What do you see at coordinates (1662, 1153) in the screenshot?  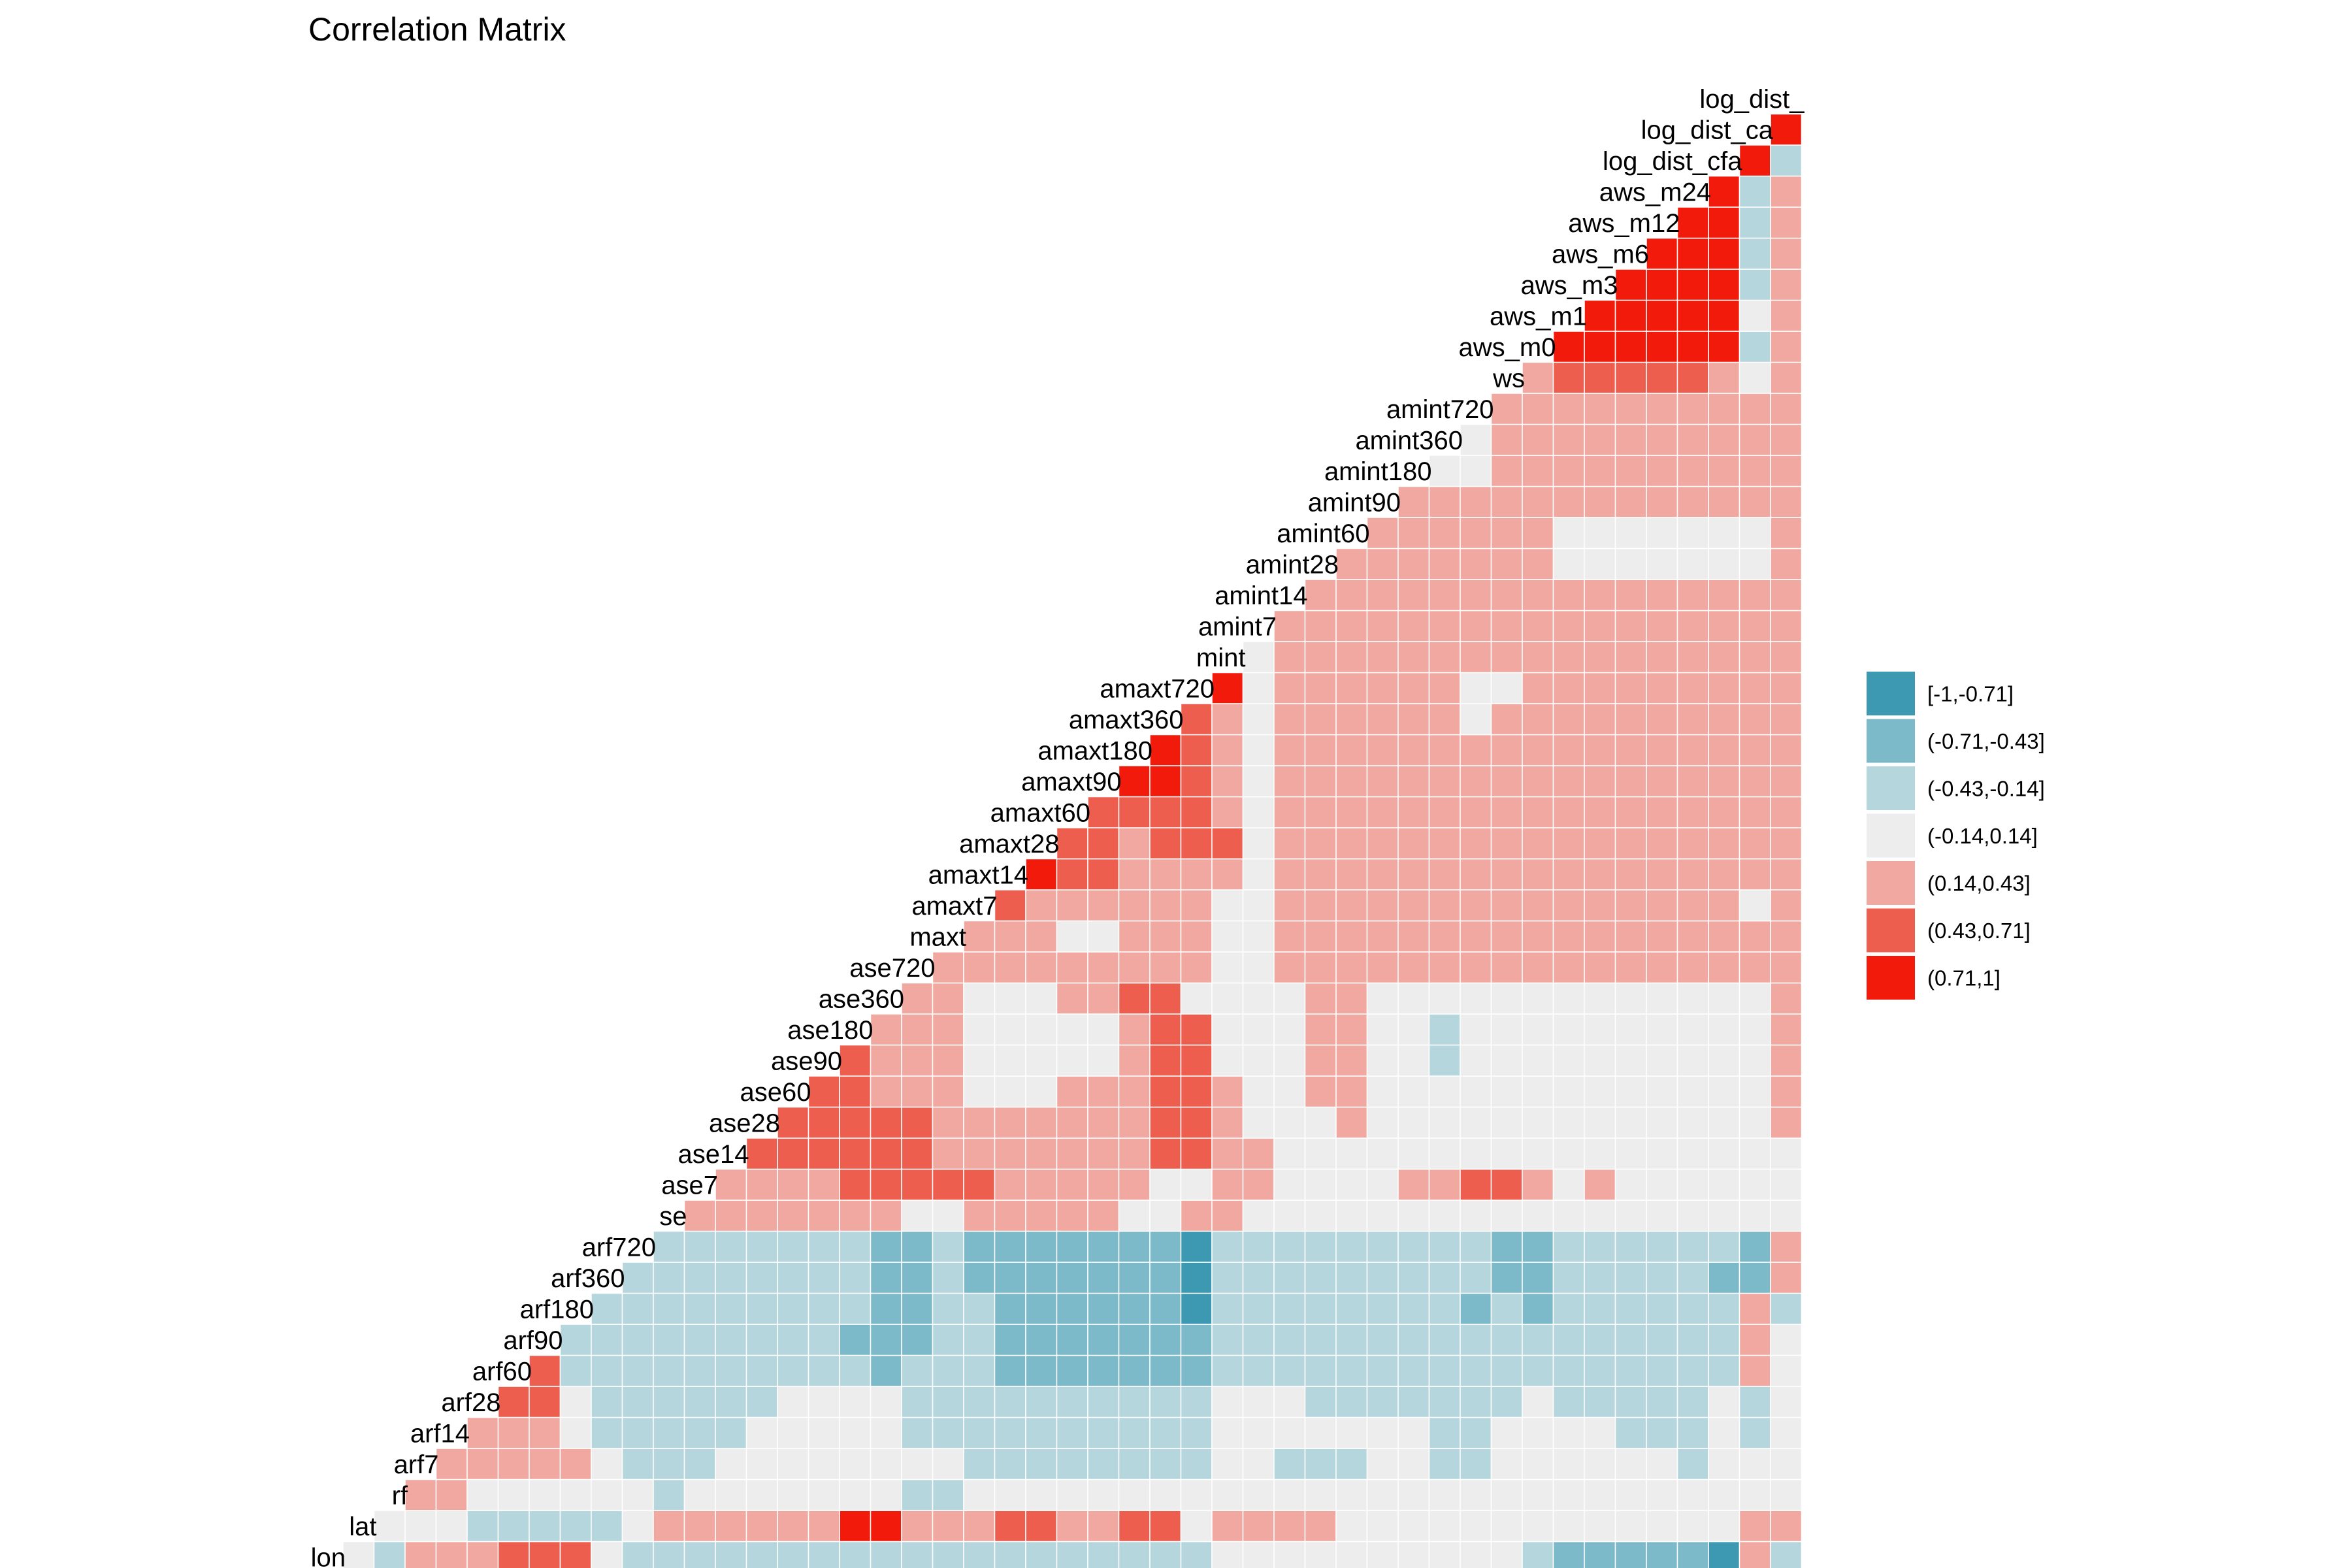 I see `heatmap-cell-ase14-aws_m12` at bounding box center [1662, 1153].